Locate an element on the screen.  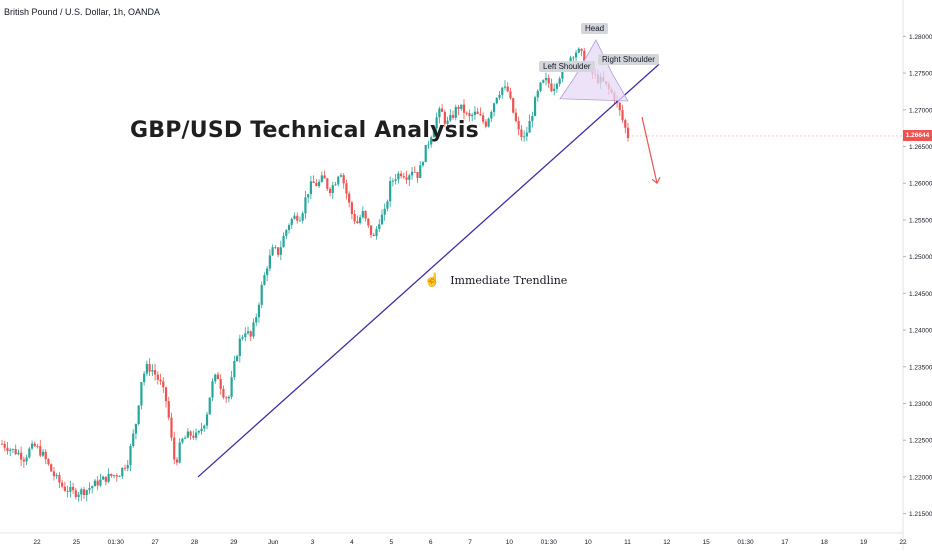
y-tick-label: 1.22000 is located at coordinates (920, 477).